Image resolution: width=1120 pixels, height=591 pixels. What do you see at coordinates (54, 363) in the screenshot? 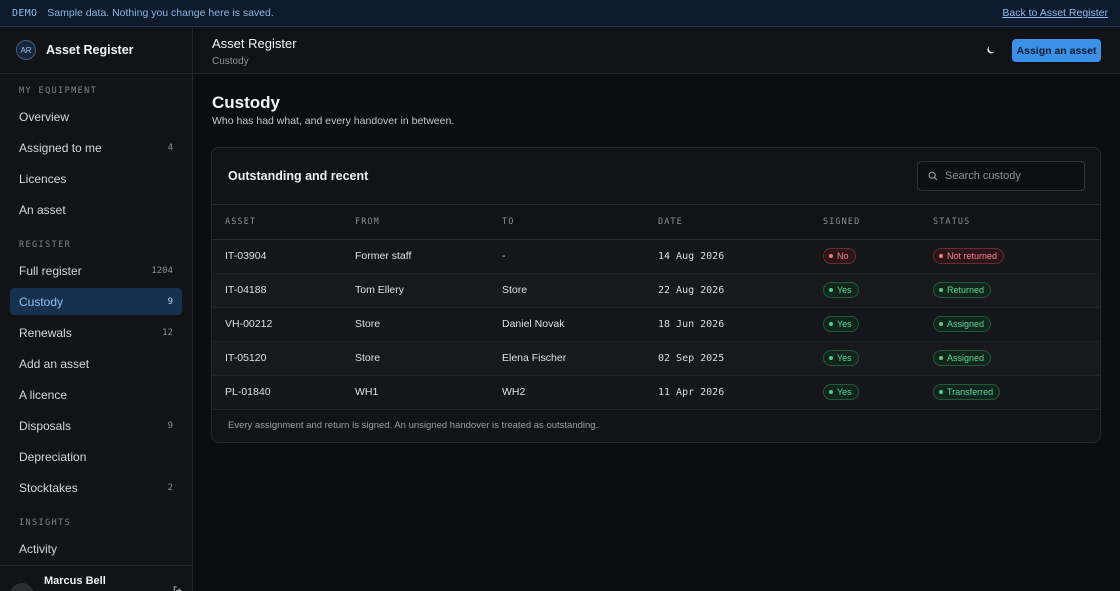
I see `sidebar-item-label: Add an asset` at bounding box center [54, 363].